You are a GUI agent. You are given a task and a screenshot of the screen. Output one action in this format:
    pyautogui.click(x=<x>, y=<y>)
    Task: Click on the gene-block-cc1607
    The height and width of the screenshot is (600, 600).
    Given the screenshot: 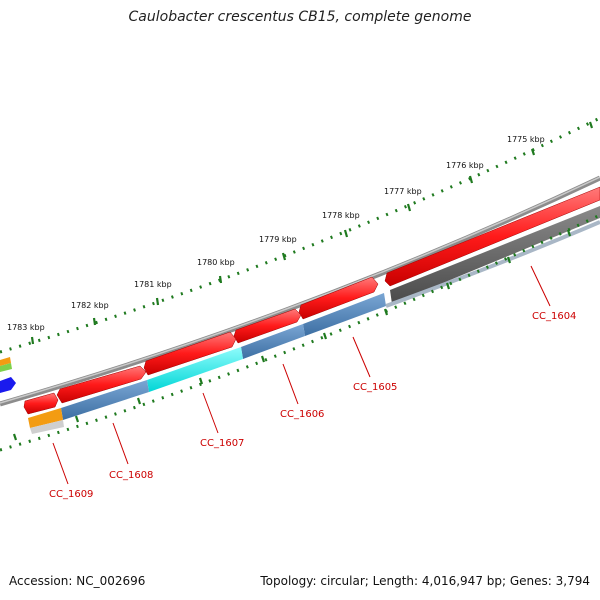 What is the action you would take?
    pyautogui.click(x=195, y=369)
    